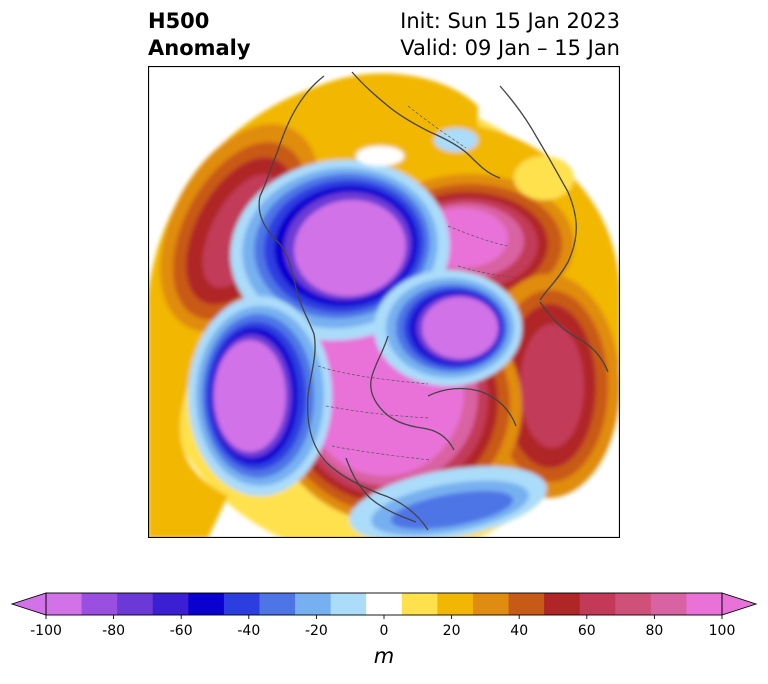 The width and height of the screenshot is (768, 684). I want to click on colorbar-tick-label: 80, so click(654, 631).